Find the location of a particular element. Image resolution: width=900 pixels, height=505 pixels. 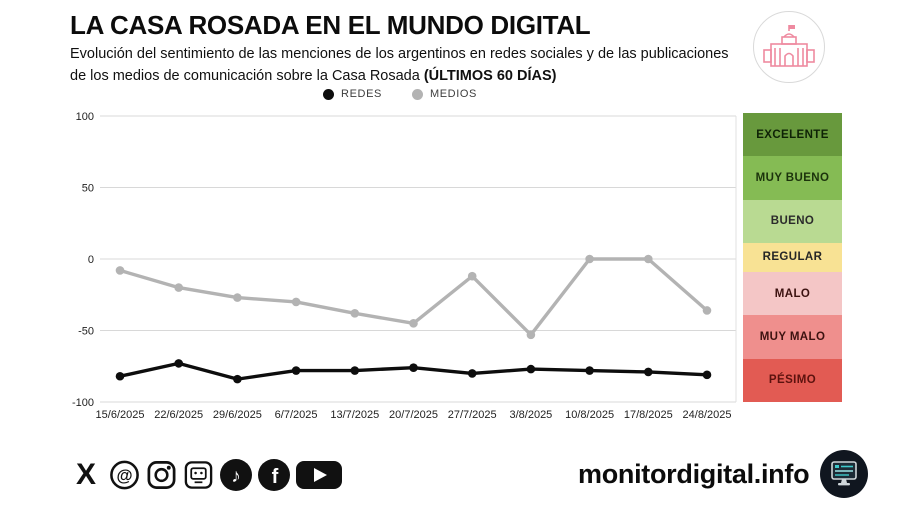

svg-text: X is located at coordinates (86, 474).